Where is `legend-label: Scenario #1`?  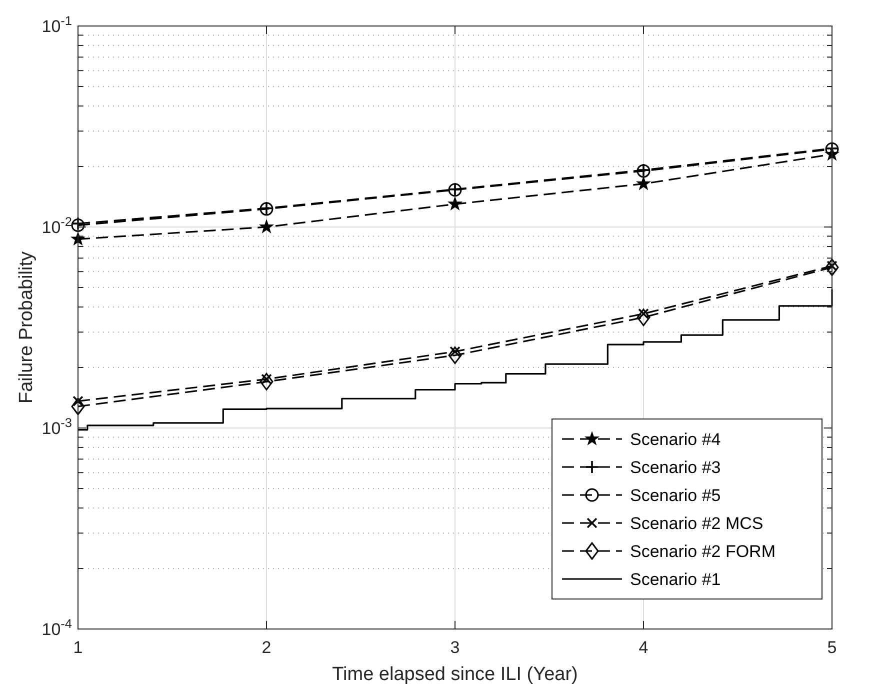
legend-label: Scenario #1 is located at coordinates (675, 579).